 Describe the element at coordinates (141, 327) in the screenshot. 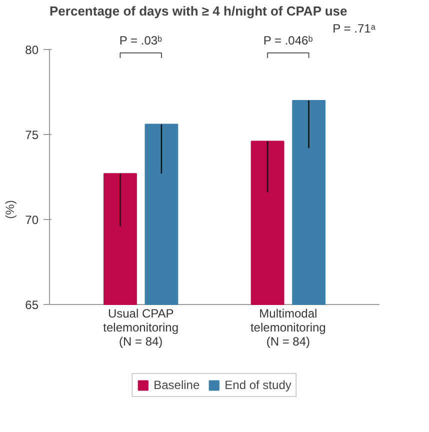

I see `x-tick-label: Usual CPAP telemonitoring (N = 84)` at that location.